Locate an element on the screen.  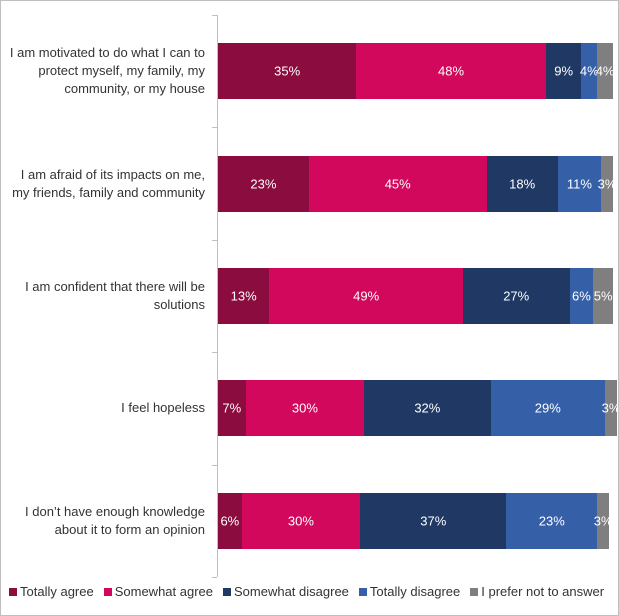
data-label: 7% is located at coordinates (232, 408).